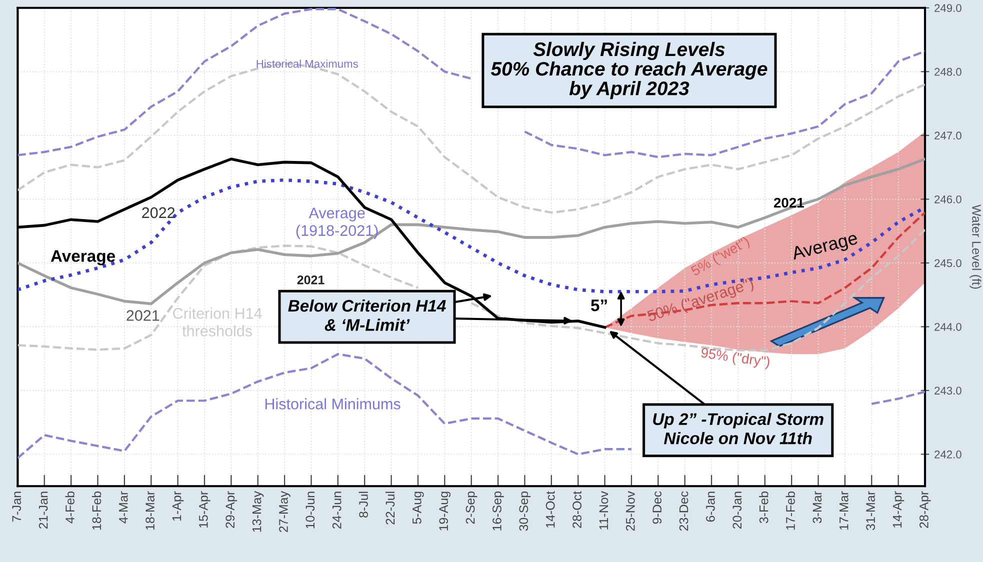 This screenshot has height=562, width=983. I want to click on x-tick-label: 19-Aug, so click(444, 511).